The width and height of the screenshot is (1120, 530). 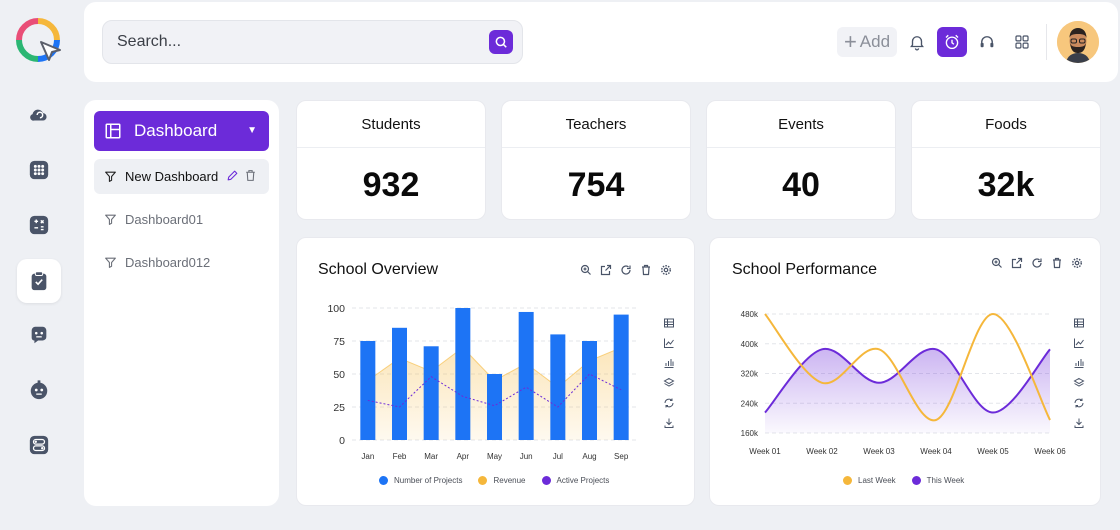 What do you see at coordinates (526, 456) in the screenshot?
I see `x-tick-label: Jun` at bounding box center [526, 456].